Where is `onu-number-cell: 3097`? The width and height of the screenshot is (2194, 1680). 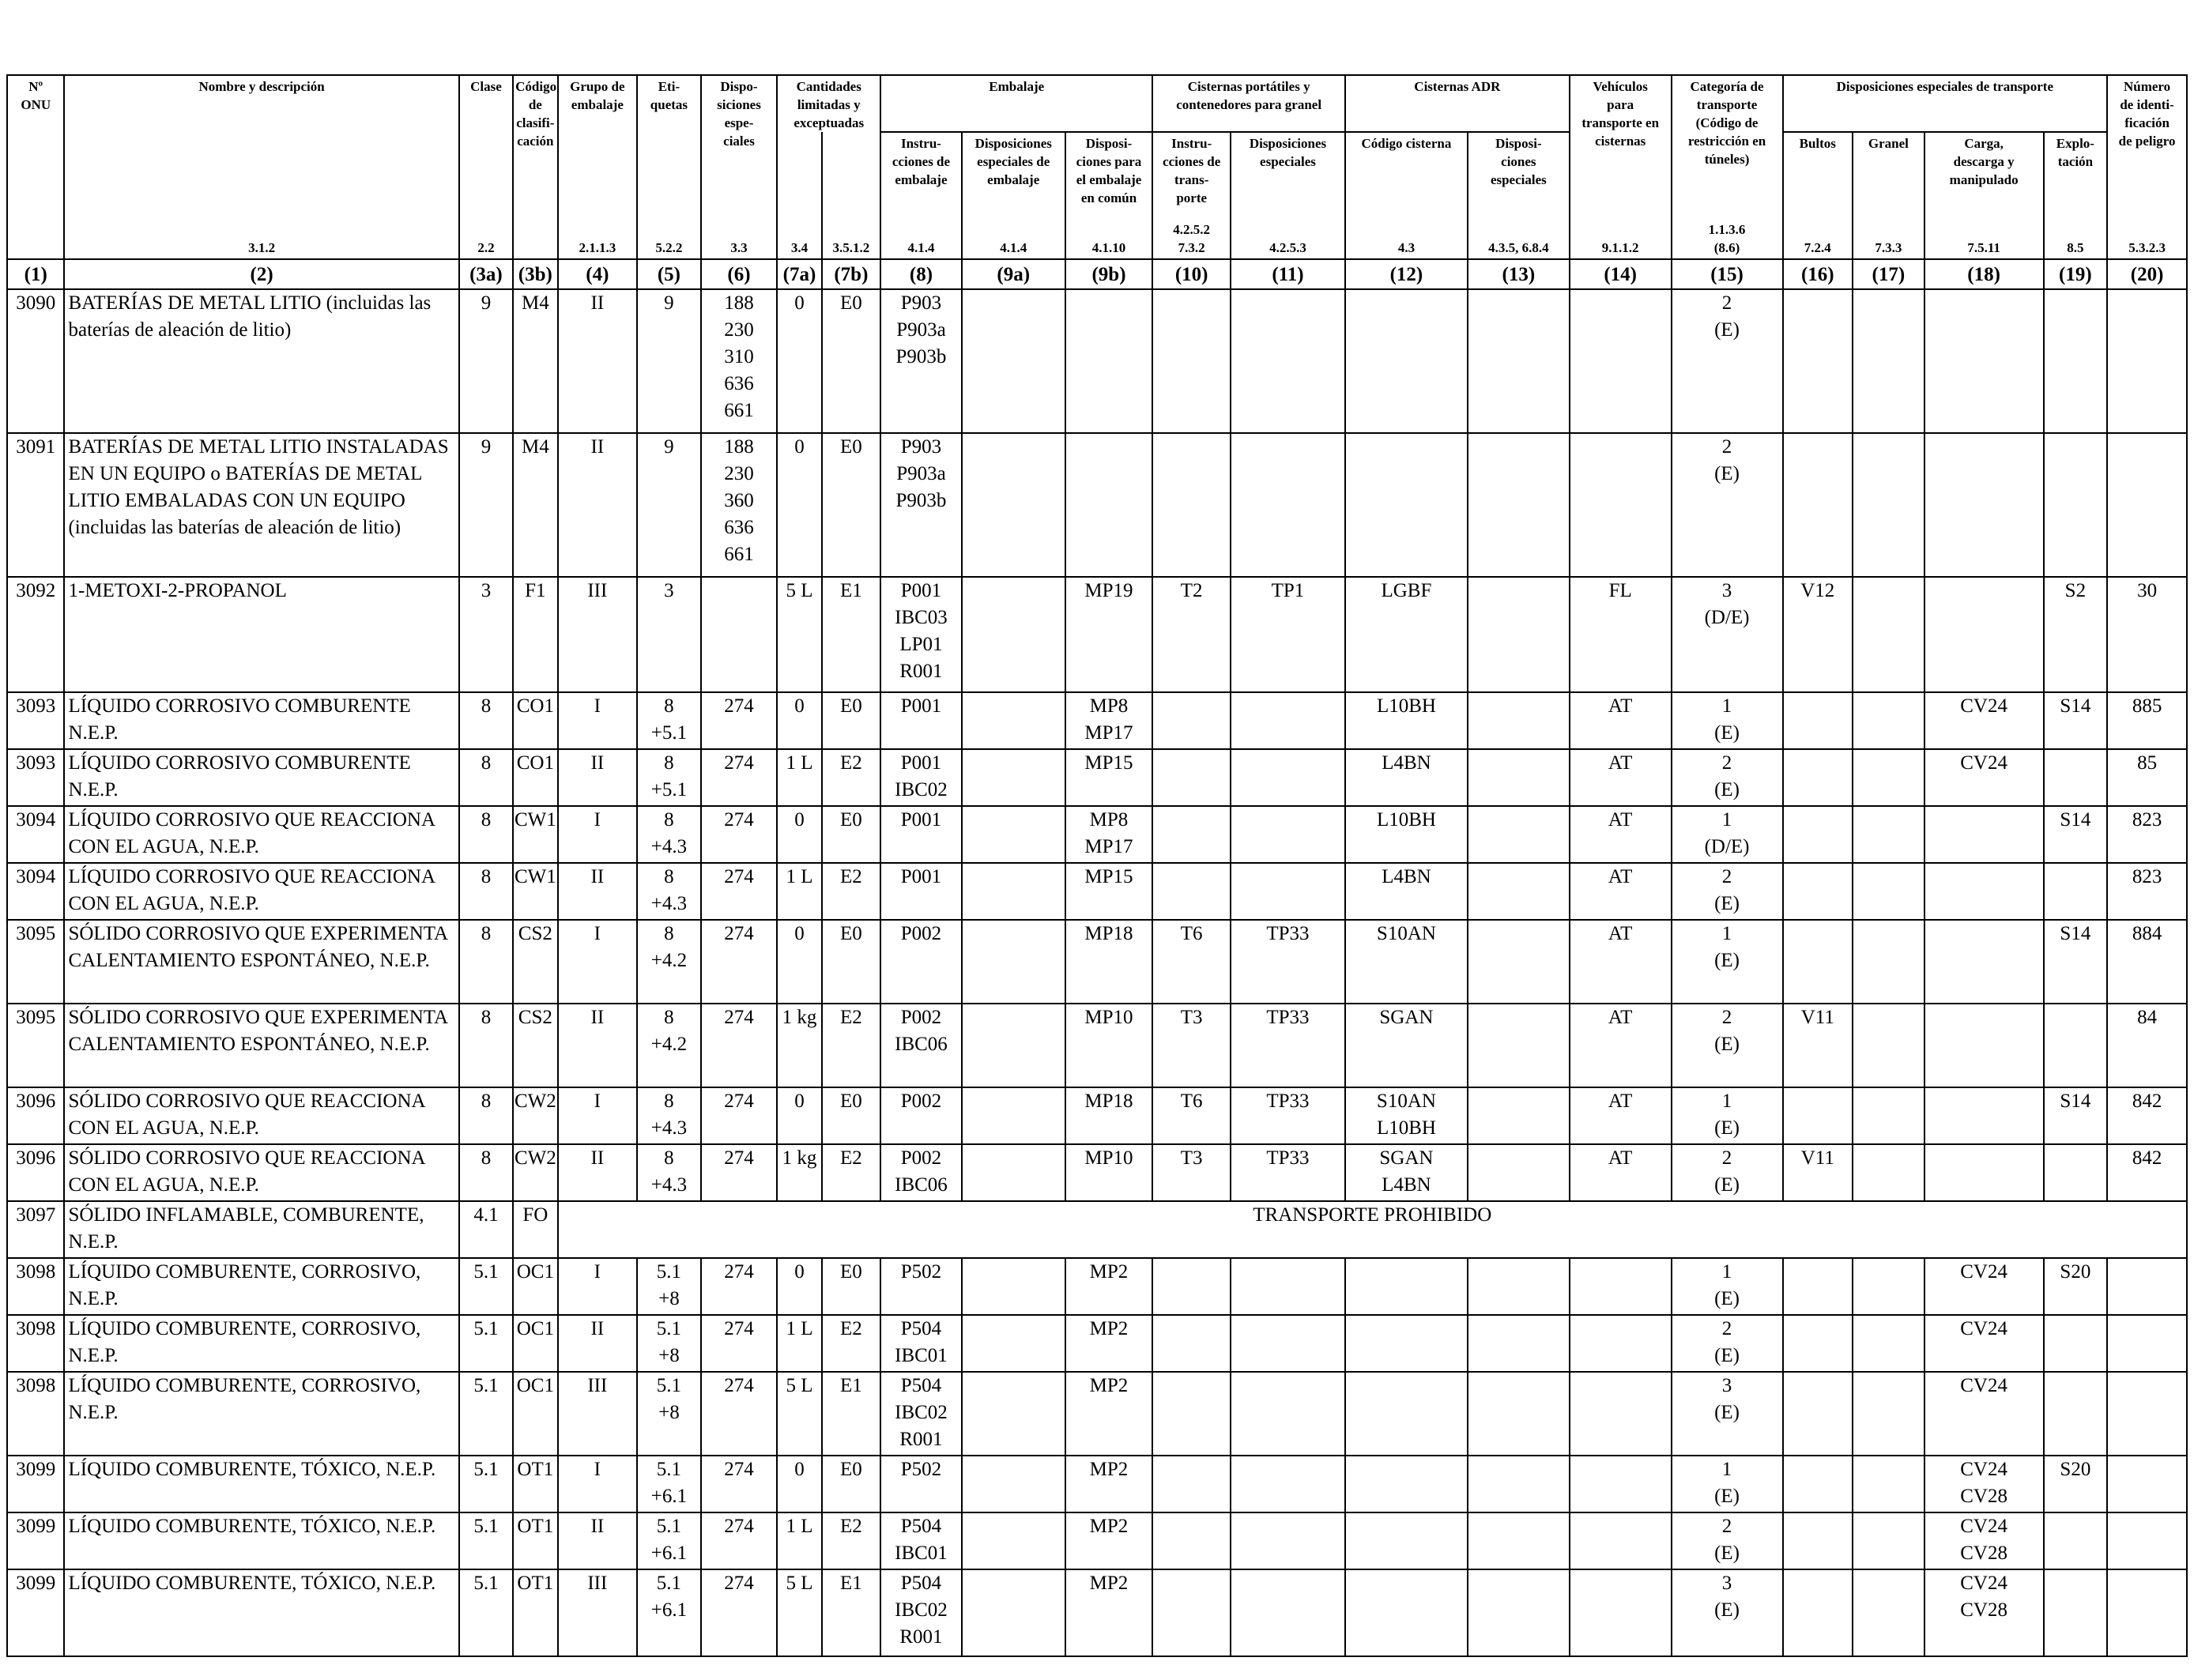
onu-number-cell: 3097 is located at coordinates (36, 1229).